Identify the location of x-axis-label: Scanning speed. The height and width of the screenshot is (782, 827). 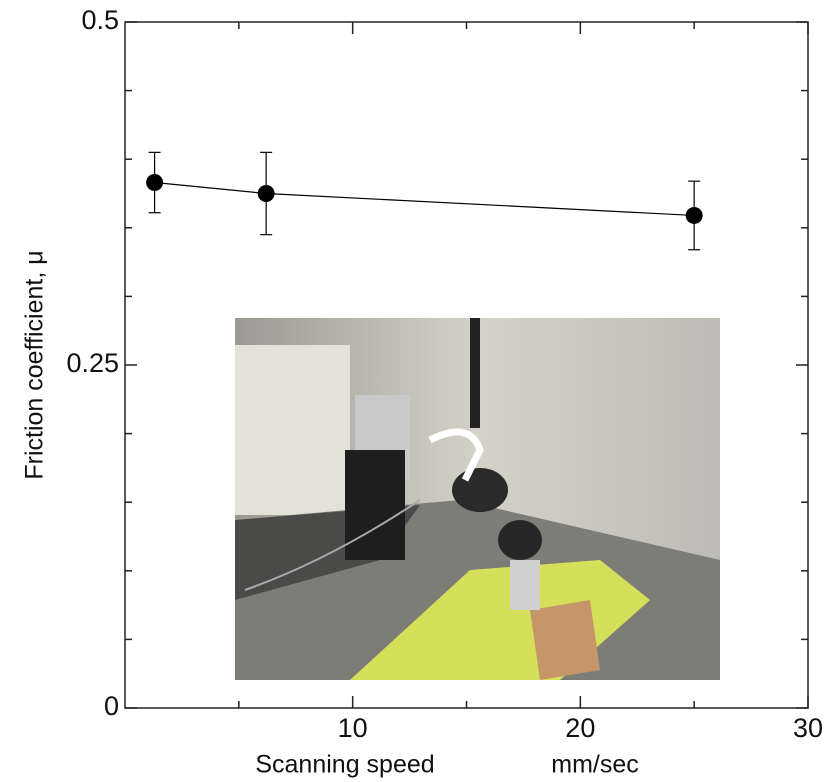
(344, 765).